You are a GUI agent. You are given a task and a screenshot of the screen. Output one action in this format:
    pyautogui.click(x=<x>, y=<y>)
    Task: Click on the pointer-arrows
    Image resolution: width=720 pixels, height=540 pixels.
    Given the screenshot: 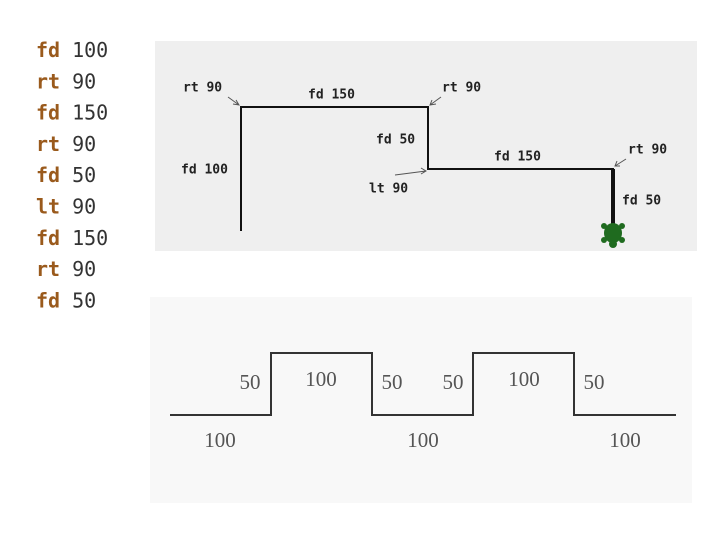 What is the action you would take?
    pyautogui.click(x=427, y=136)
    